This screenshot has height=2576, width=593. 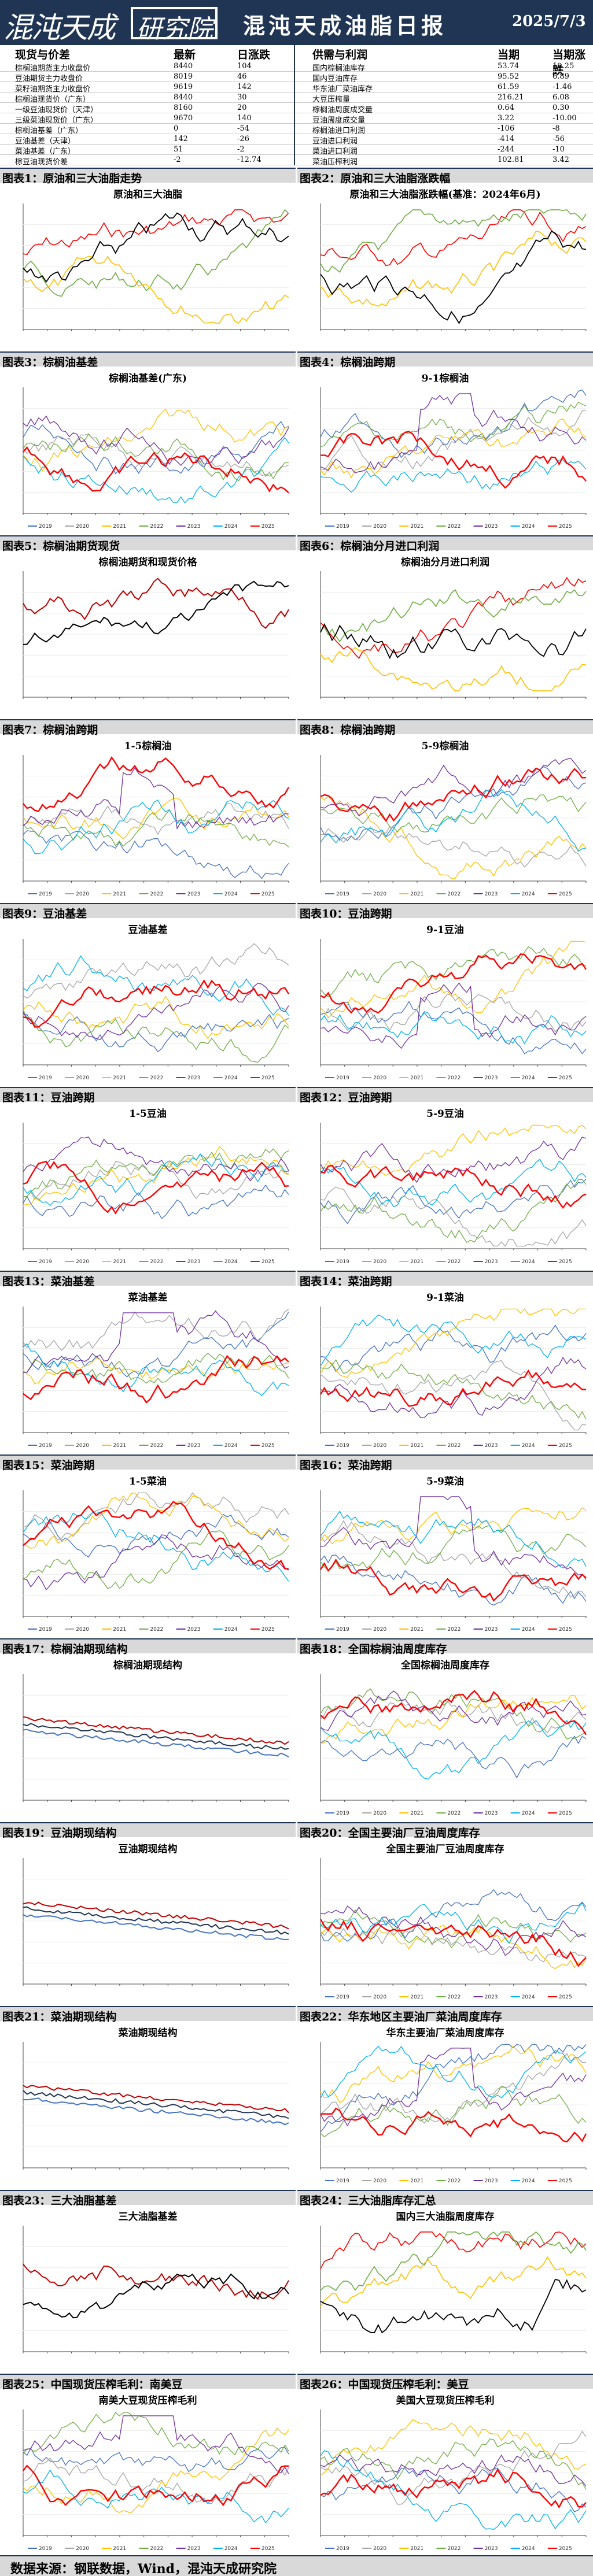 I want to click on chart-title: 华东主要油厂菜油周度库存, so click(x=445, y=2033).